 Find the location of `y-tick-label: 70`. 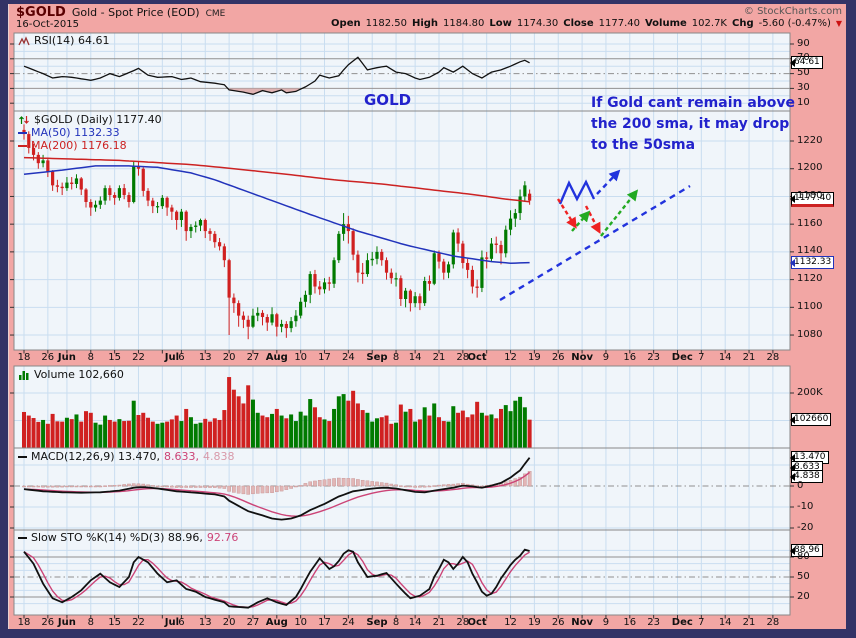

y-tick-label: 70 is located at coordinates (803, 58).